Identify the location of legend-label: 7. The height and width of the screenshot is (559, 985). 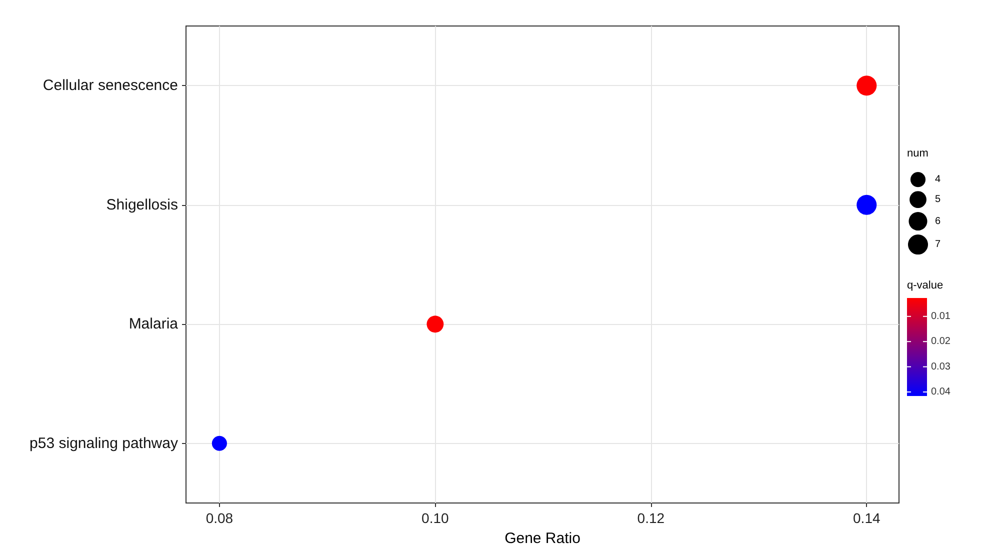
(938, 244).